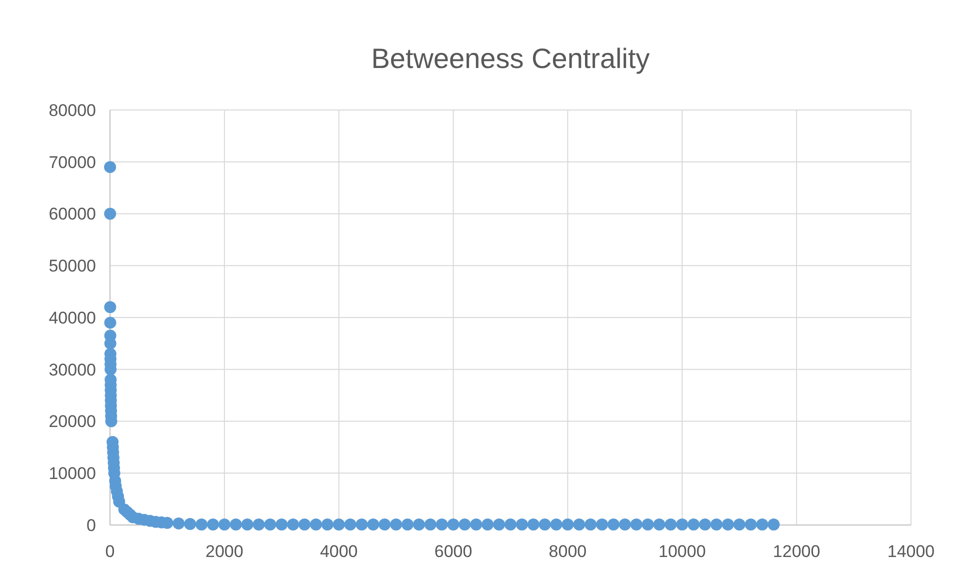 This screenshot has width=959, height=583. I want to click on y-tick-label: 30000, so click(72, 370).